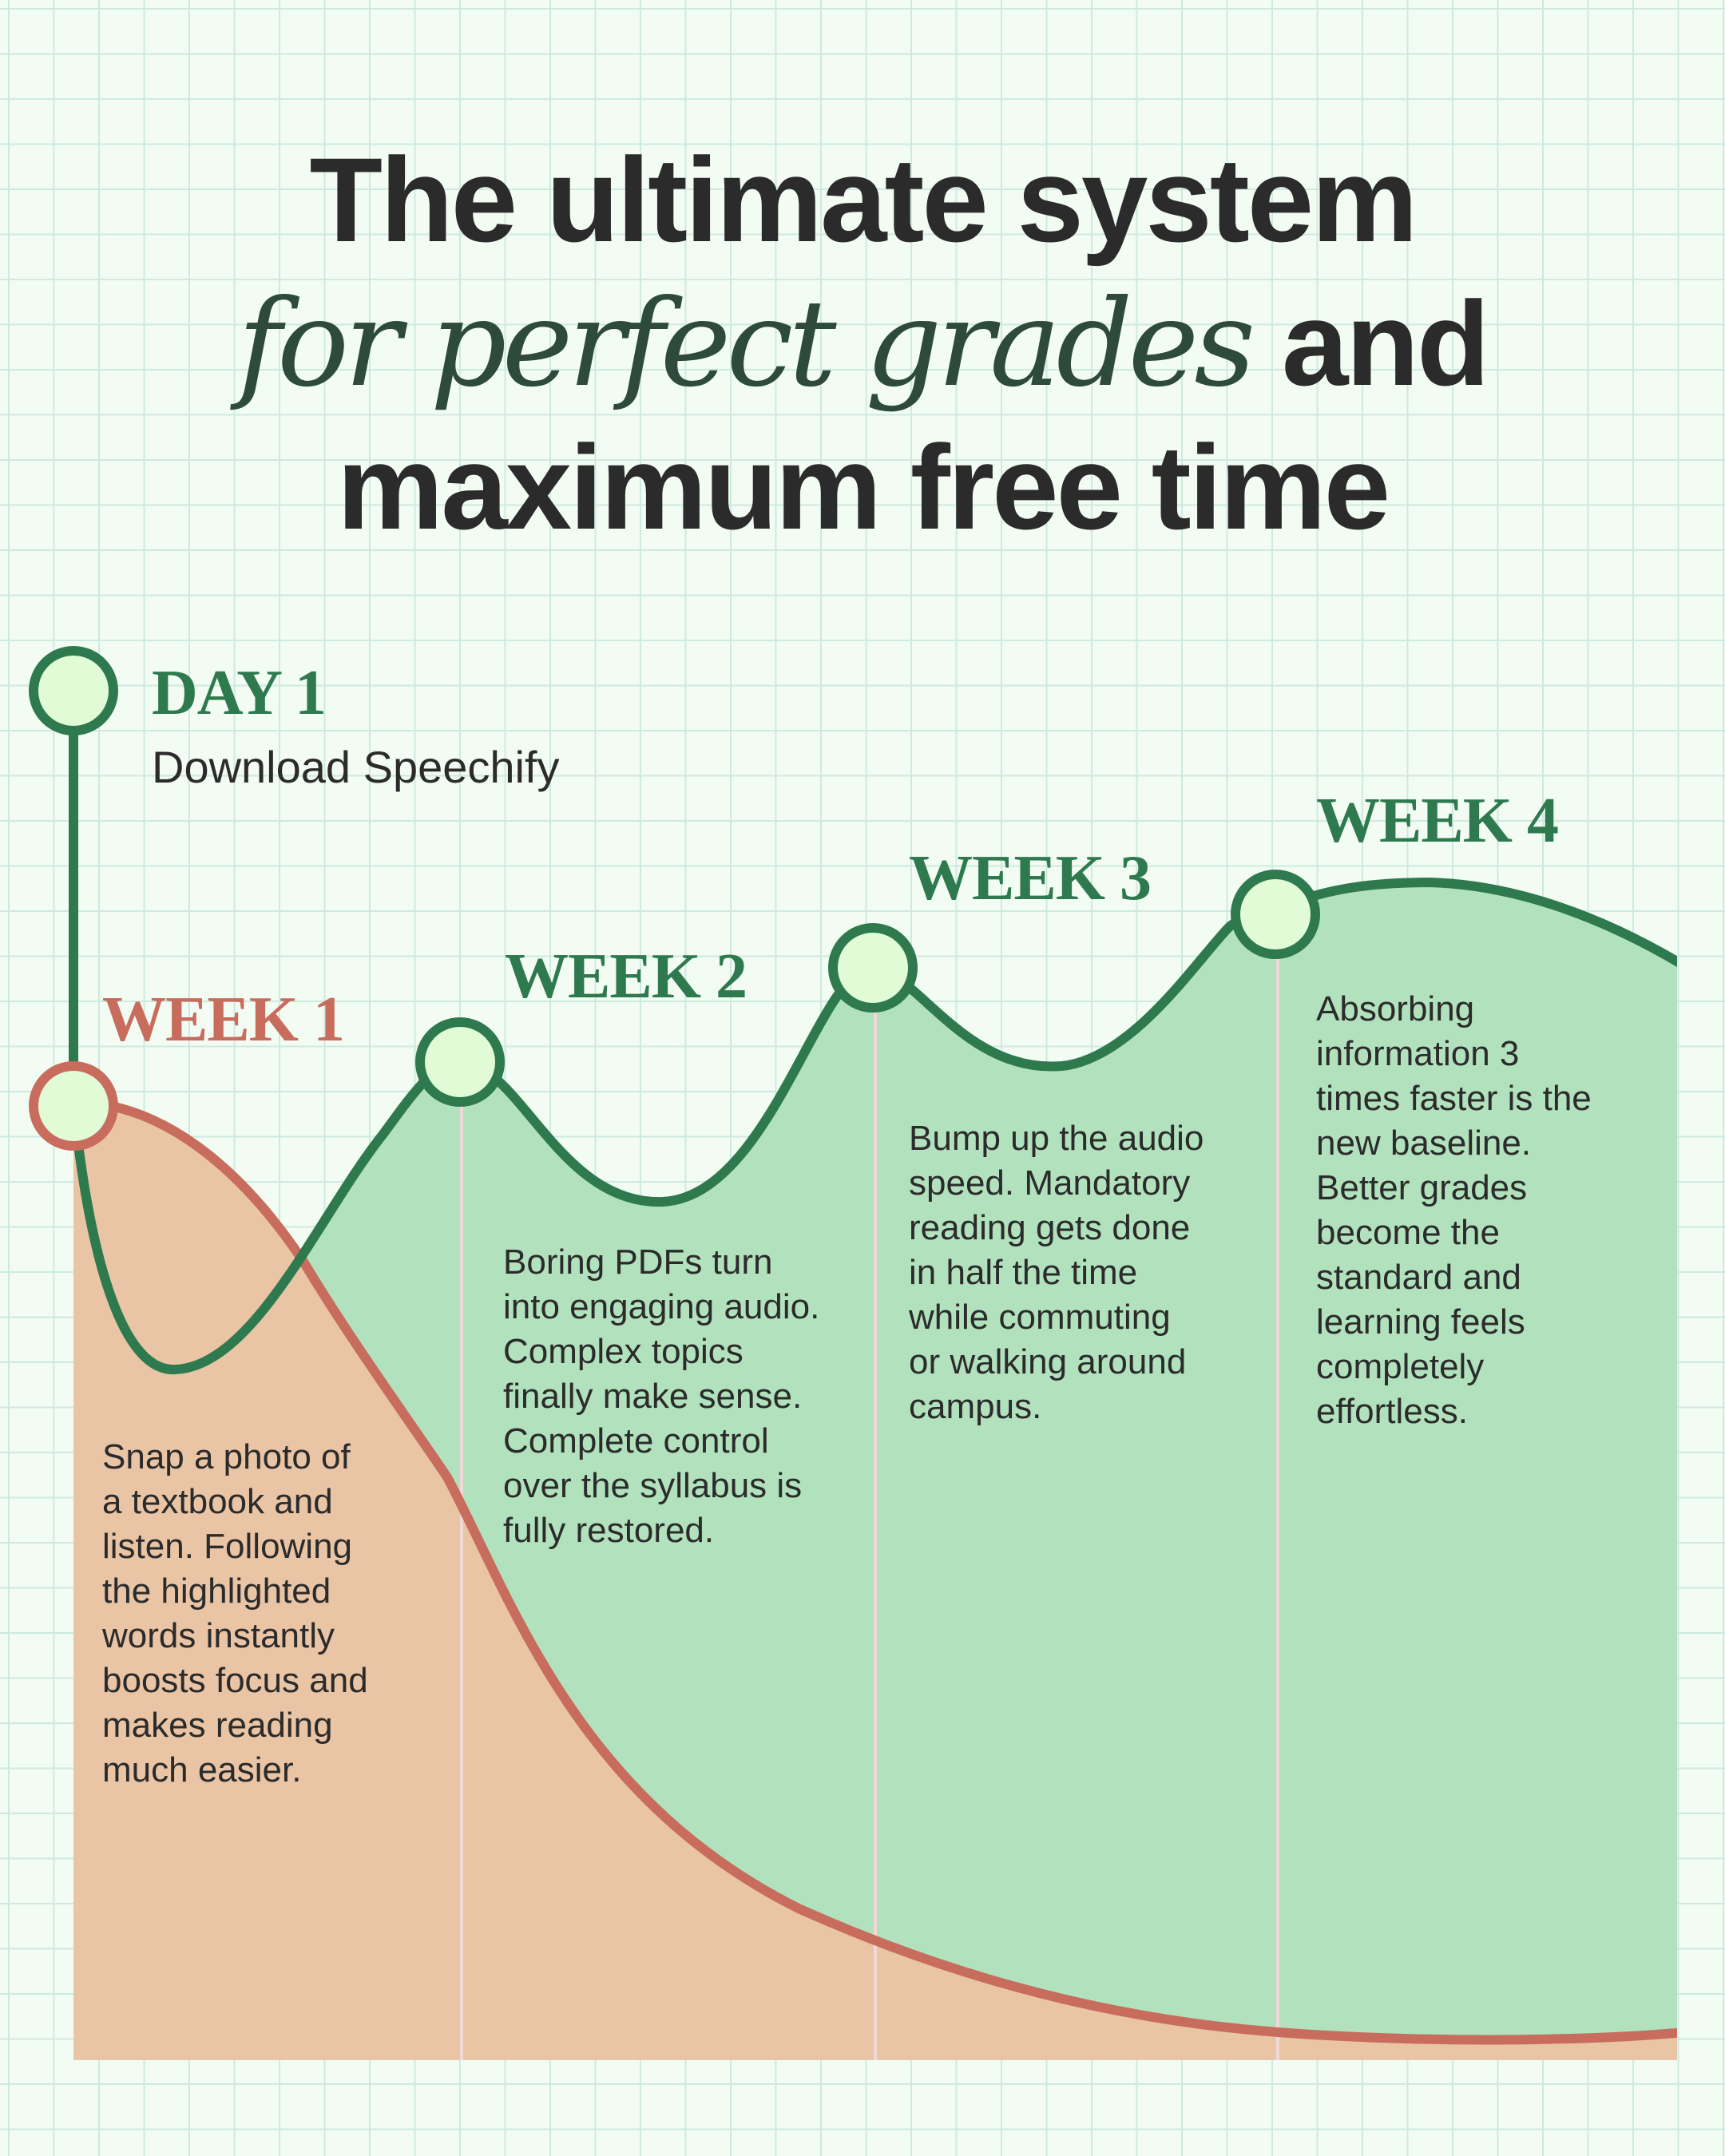 The image size is (1725, 2156). Describe the element at coordinates (653, 1485) in the screenshot. I see `week2-line: over the syllabus is` at that location.